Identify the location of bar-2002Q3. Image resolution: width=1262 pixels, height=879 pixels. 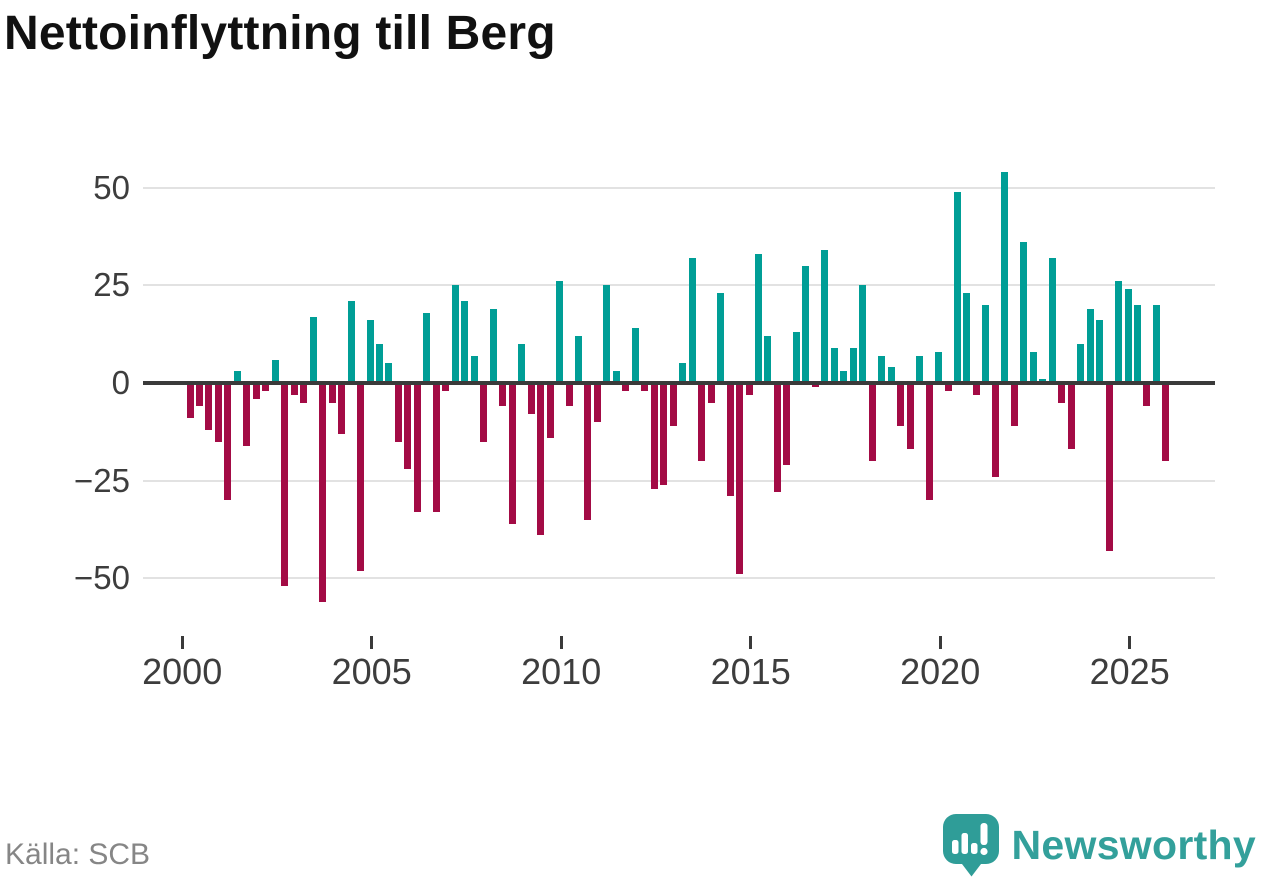
(285, 485).